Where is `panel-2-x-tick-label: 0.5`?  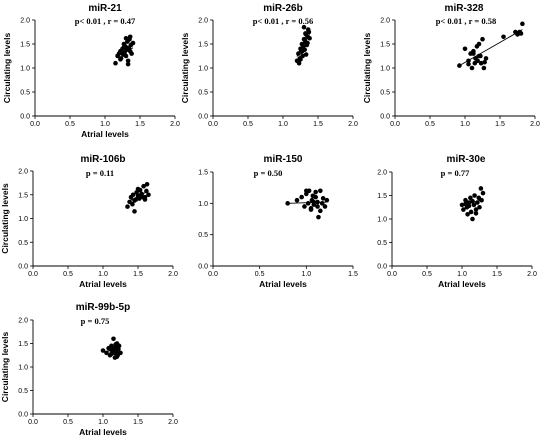
panel-2-x-tick-label: 0.5 is located at coordinates (248, 124).